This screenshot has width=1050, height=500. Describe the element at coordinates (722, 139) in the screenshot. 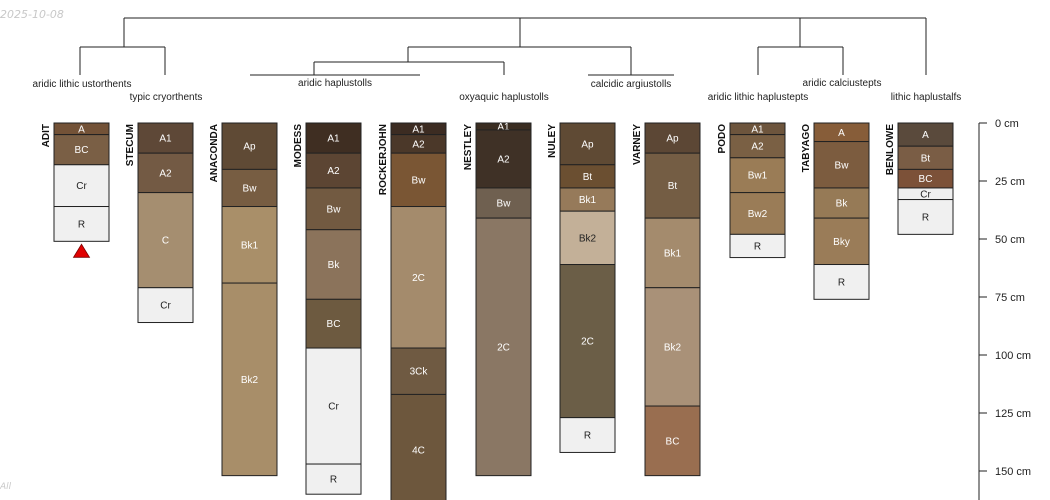

I see `profile-name: PODO` at that location.